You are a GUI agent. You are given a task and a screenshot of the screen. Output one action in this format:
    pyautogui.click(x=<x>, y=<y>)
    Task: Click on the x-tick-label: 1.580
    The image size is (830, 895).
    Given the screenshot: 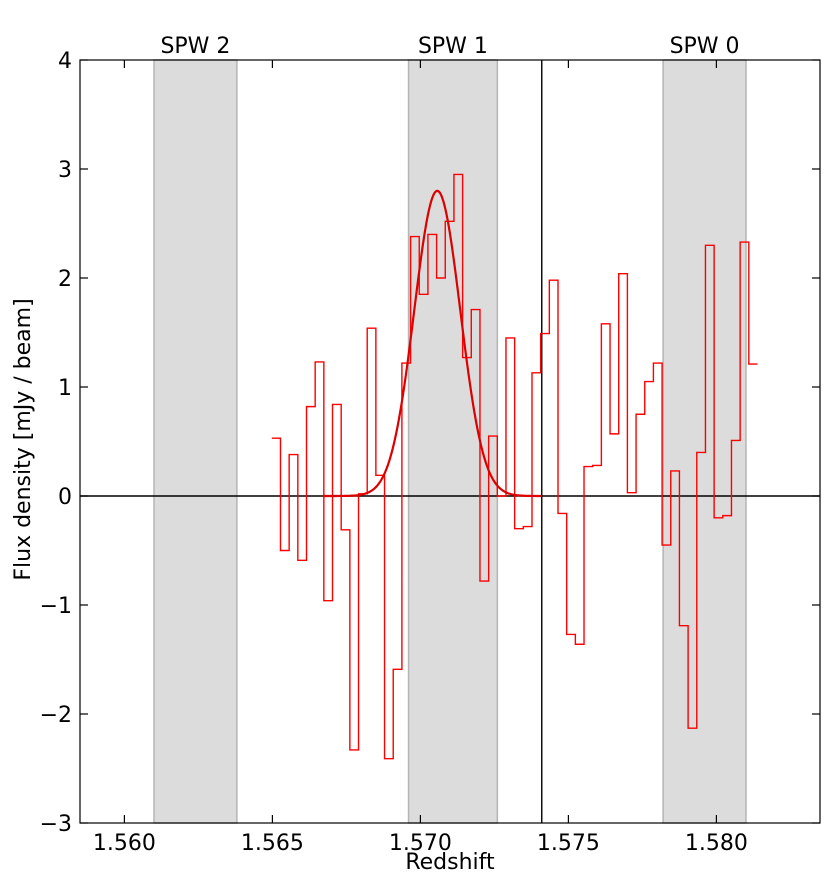 What is the action you would take?
    pyautogui.click(x=716, y=843)
    